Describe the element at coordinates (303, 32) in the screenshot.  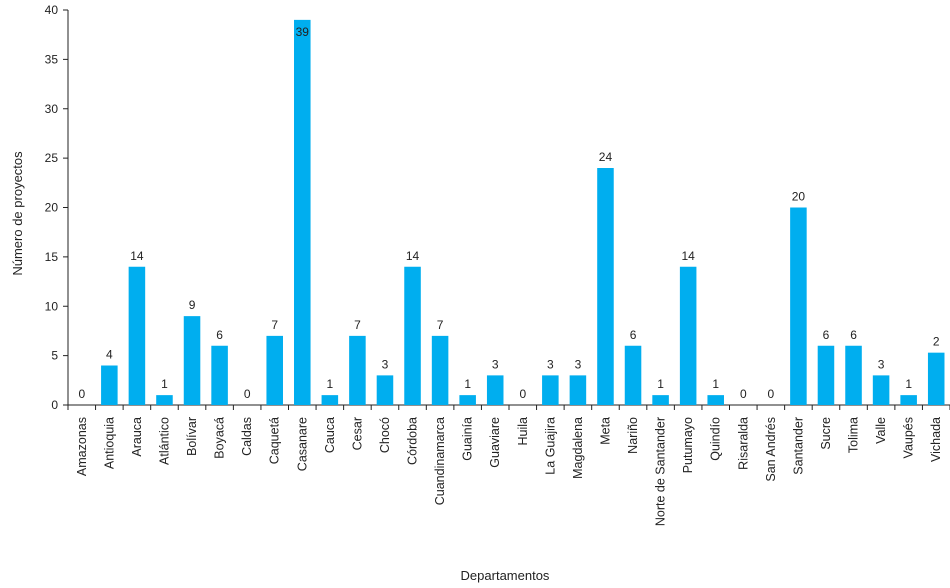
I see `data-label: 39` at that location.